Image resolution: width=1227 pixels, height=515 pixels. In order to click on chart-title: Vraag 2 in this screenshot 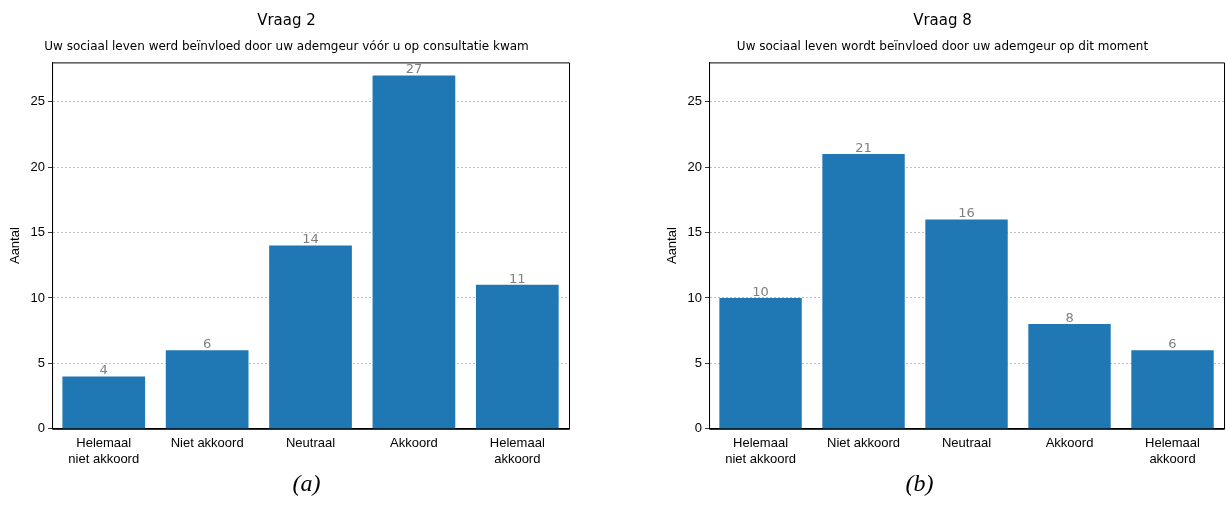, I will do `click(286, 19)`.